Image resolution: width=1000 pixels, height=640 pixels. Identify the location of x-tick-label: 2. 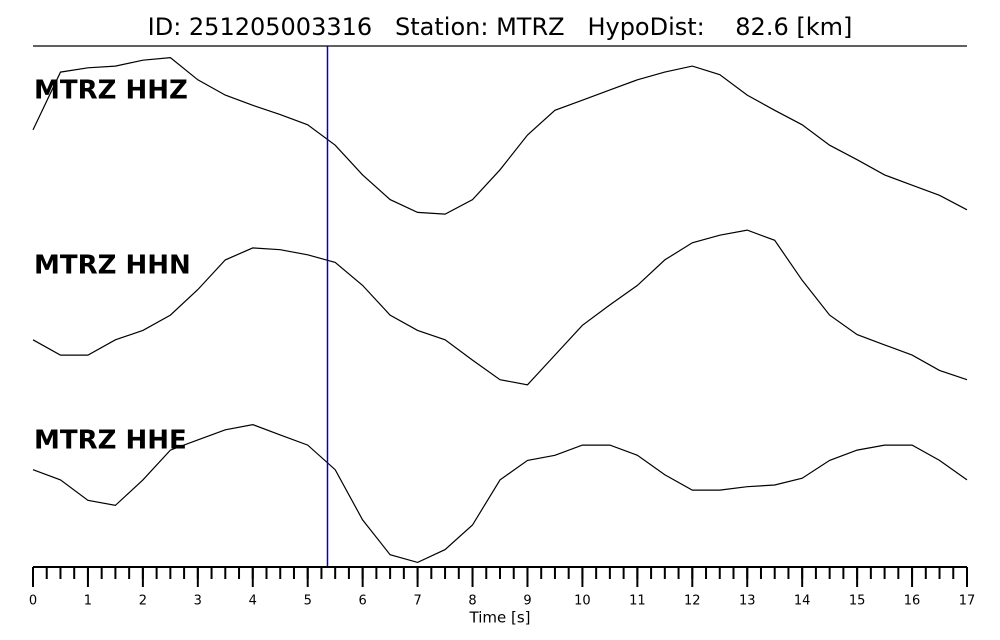
(143, 601).